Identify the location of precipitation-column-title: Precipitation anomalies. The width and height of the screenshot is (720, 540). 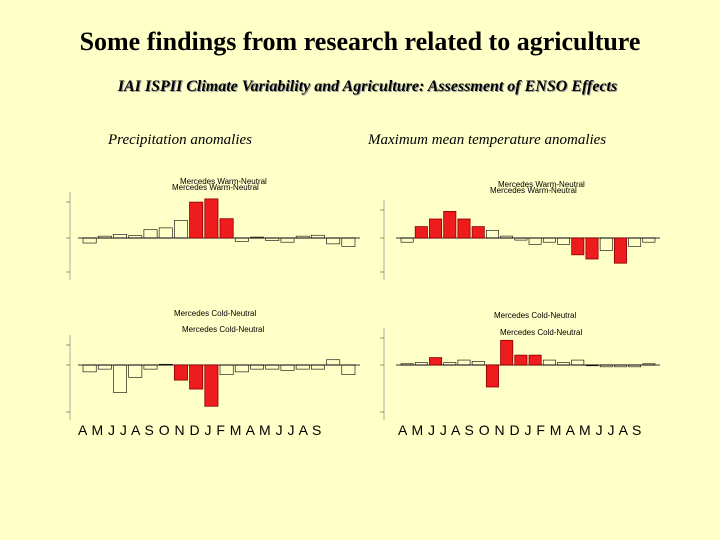
(180, 140).